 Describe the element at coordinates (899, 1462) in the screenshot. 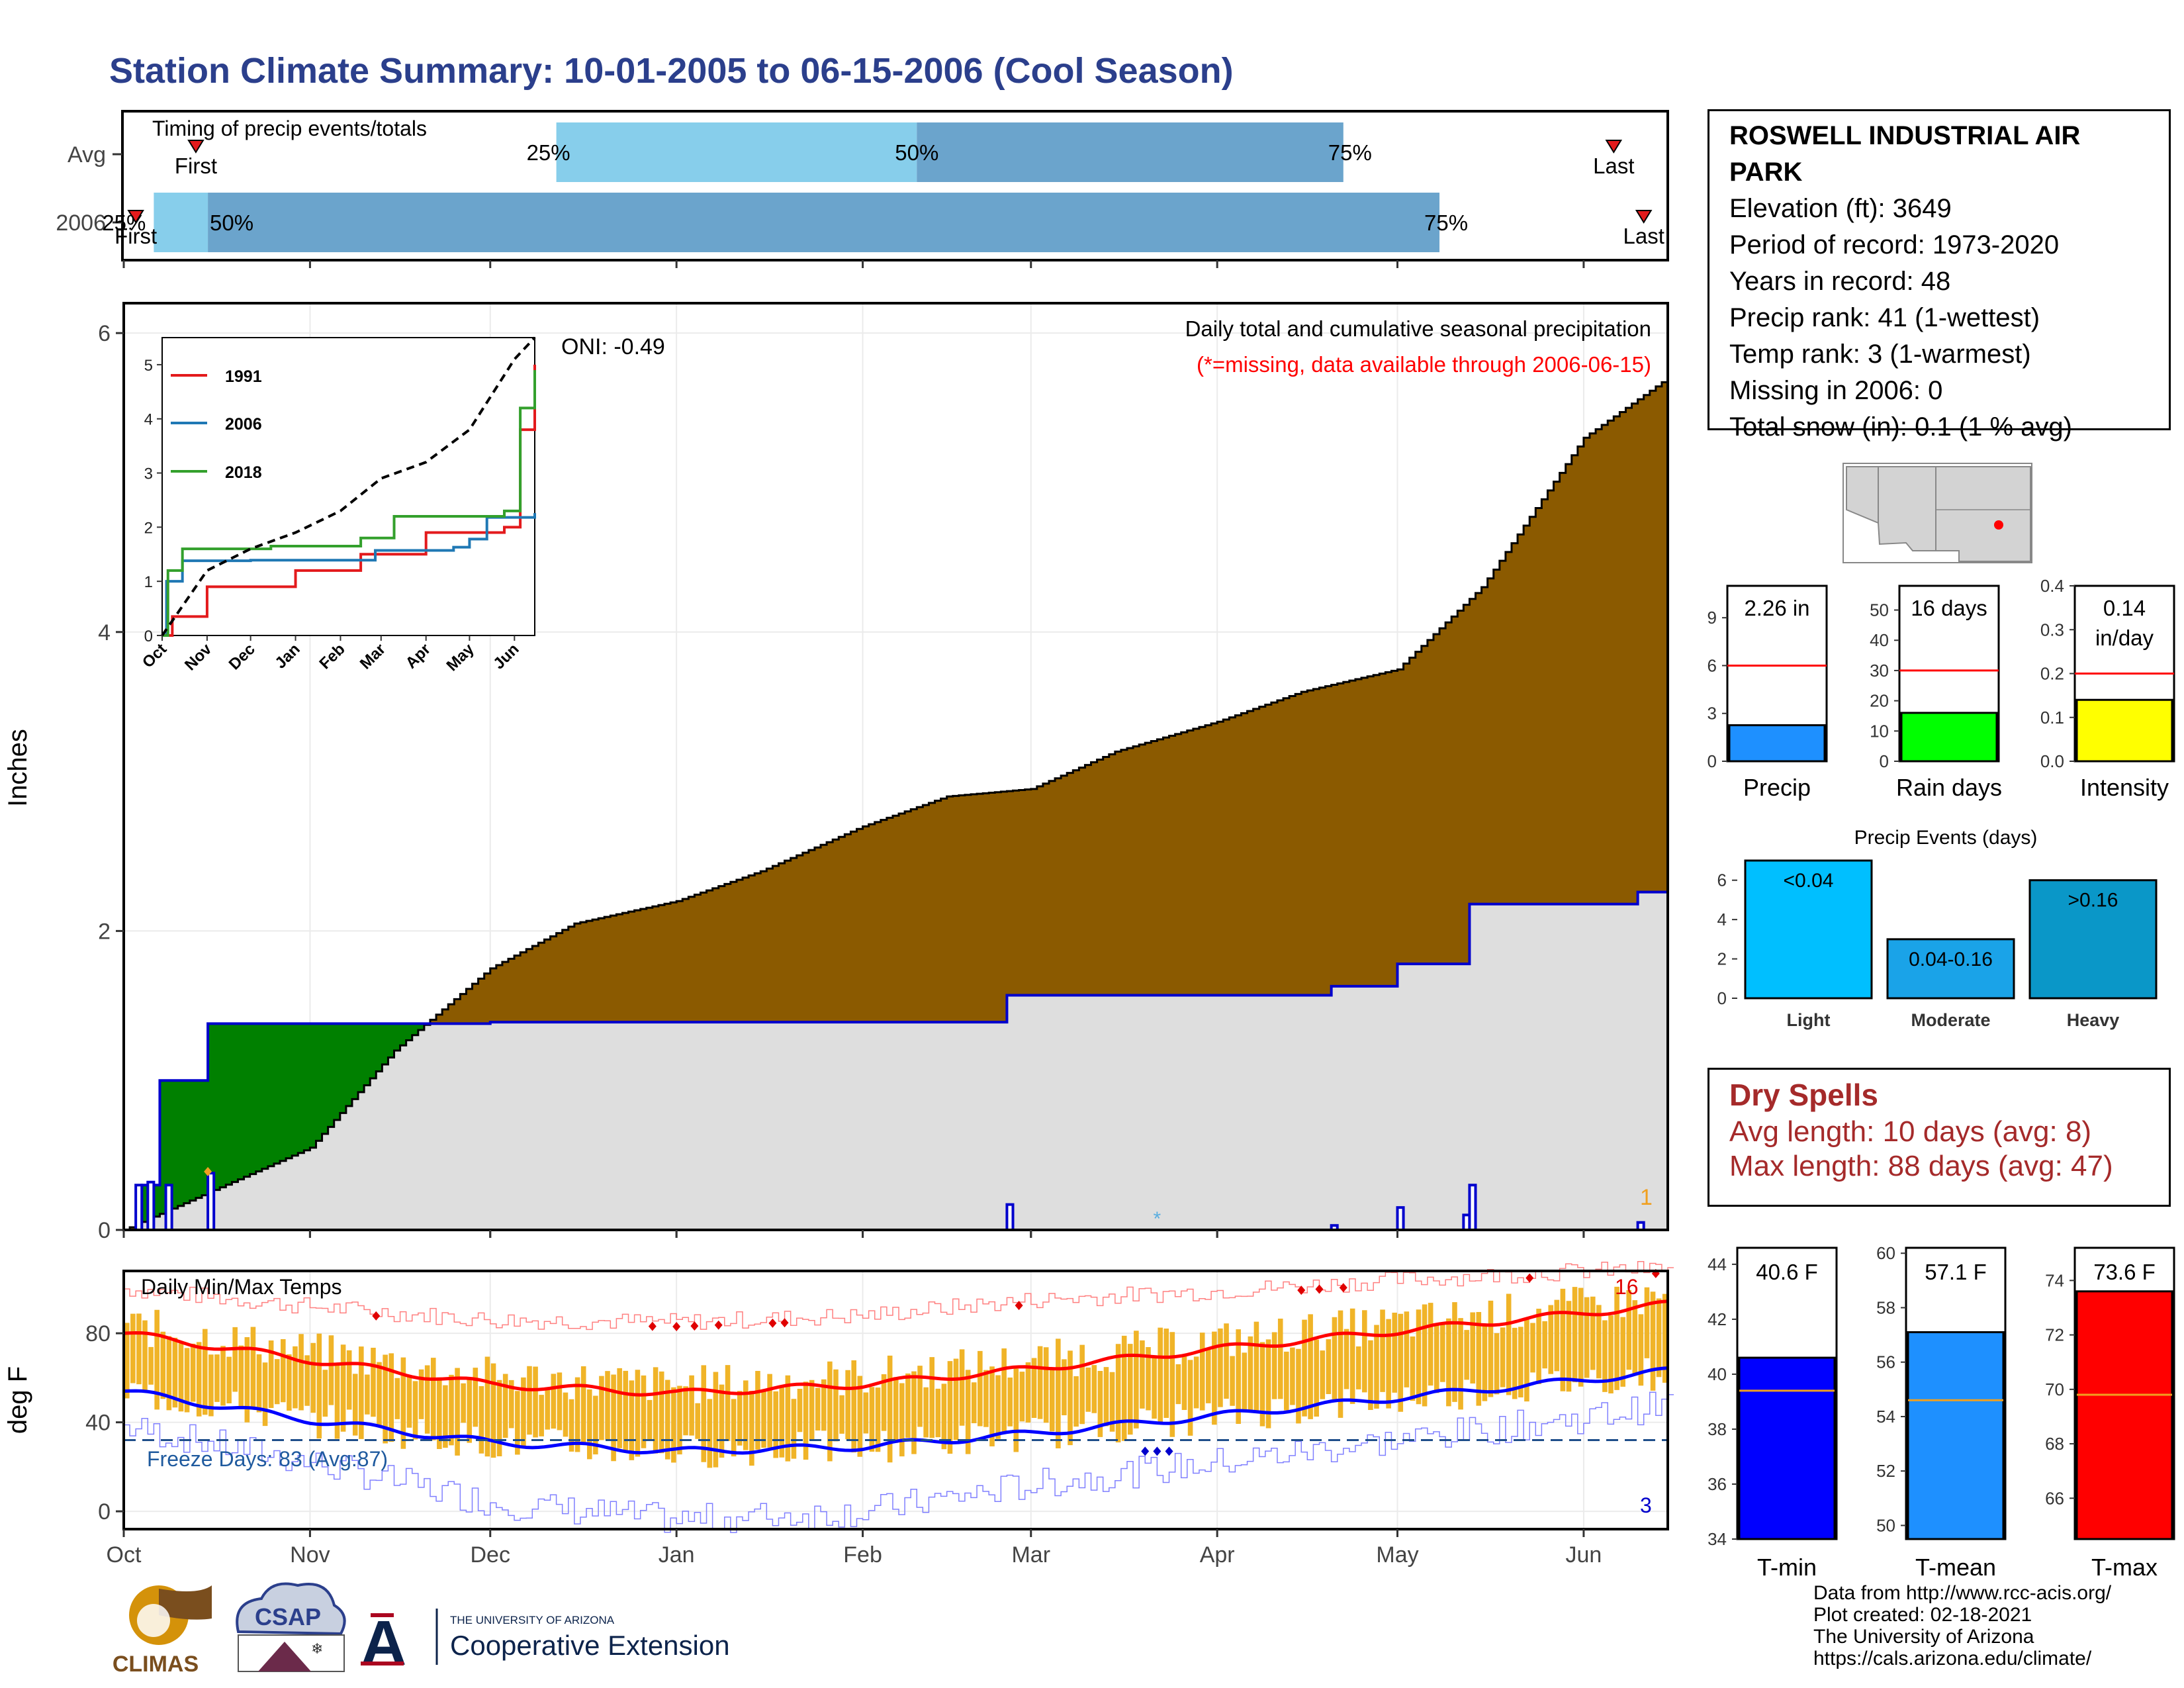

I see `record-min-line` at that location.